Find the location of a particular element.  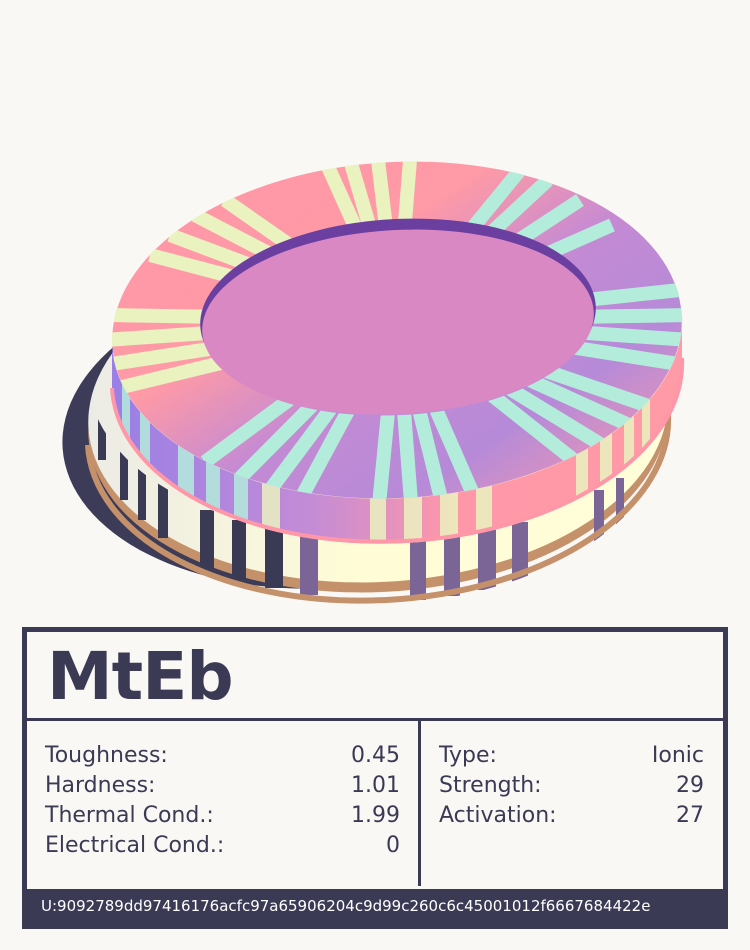

property-value: 0.45 is located at coordinates (375, 755).